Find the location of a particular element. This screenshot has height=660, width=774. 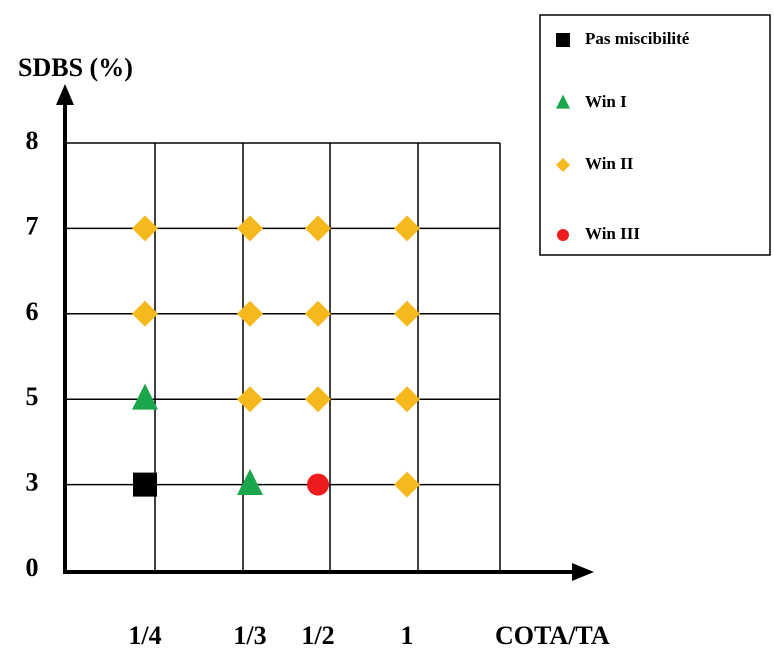

y-axis-label: SDBS (%) is located at coordinates (75, 67).